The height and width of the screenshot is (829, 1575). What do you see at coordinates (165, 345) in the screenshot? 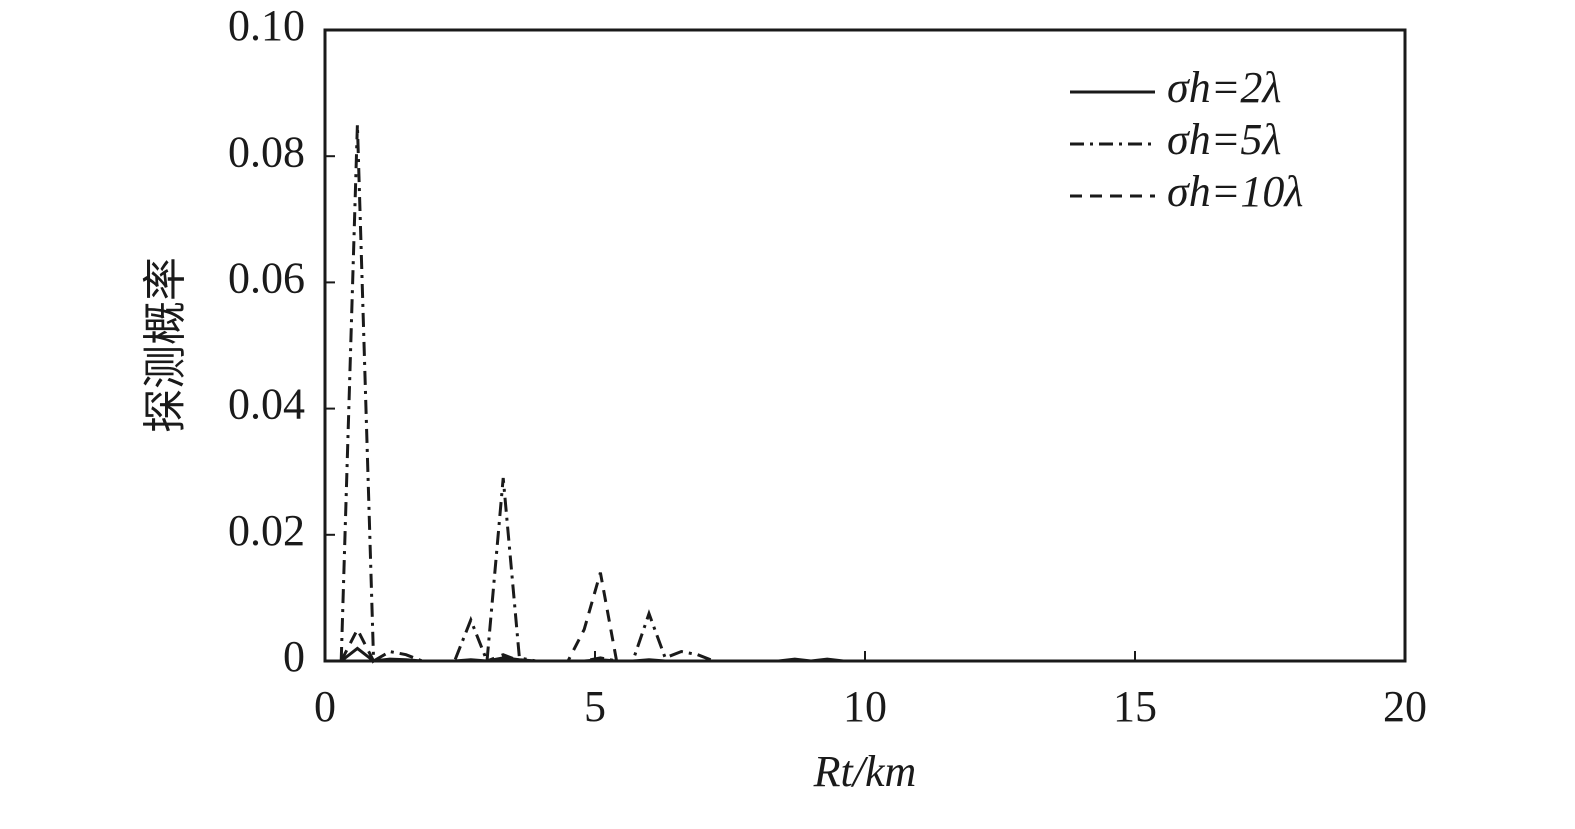
I see `y-axis-label: 探测概率` at bounding box center [165, 345].